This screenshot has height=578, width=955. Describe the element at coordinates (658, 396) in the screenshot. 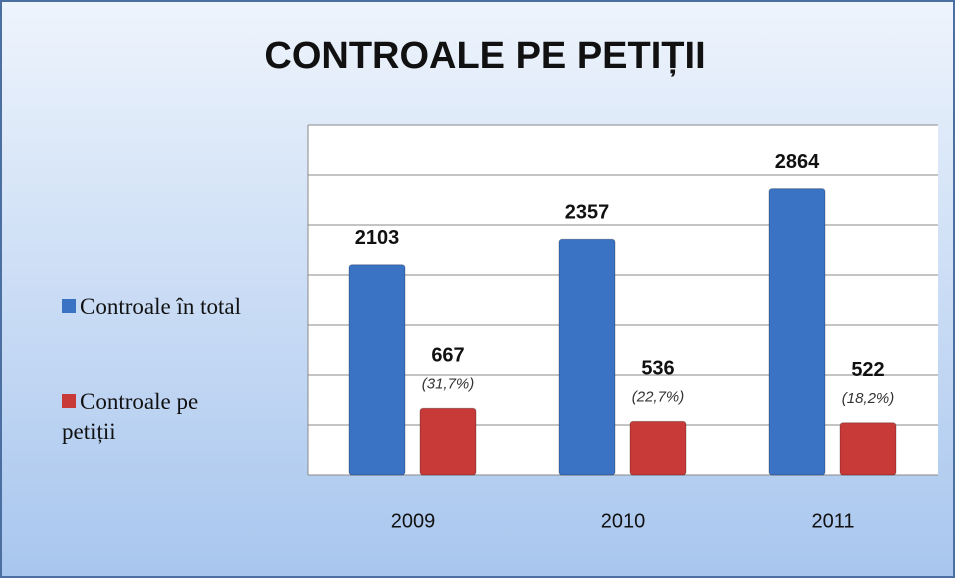

I see `annotation: (22,7%)` at that location.